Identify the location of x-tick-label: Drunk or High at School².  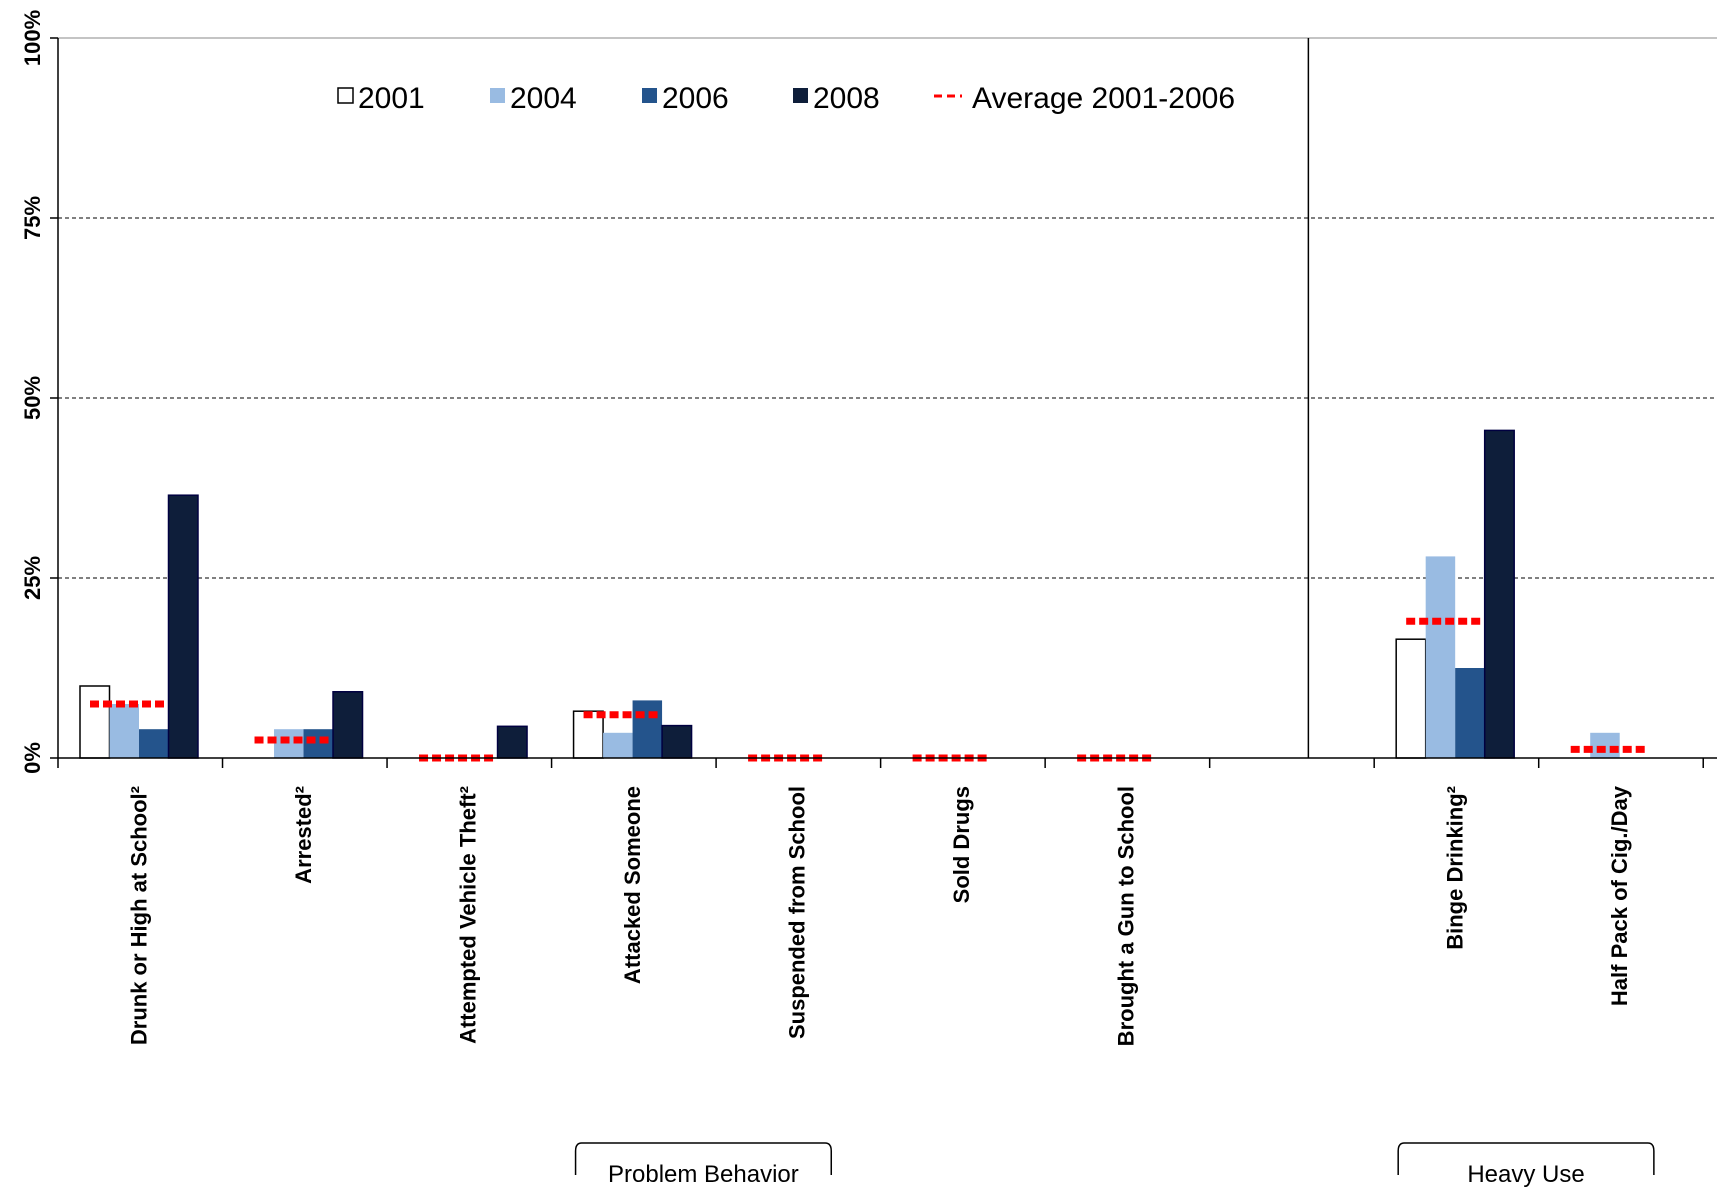
(138, 915).